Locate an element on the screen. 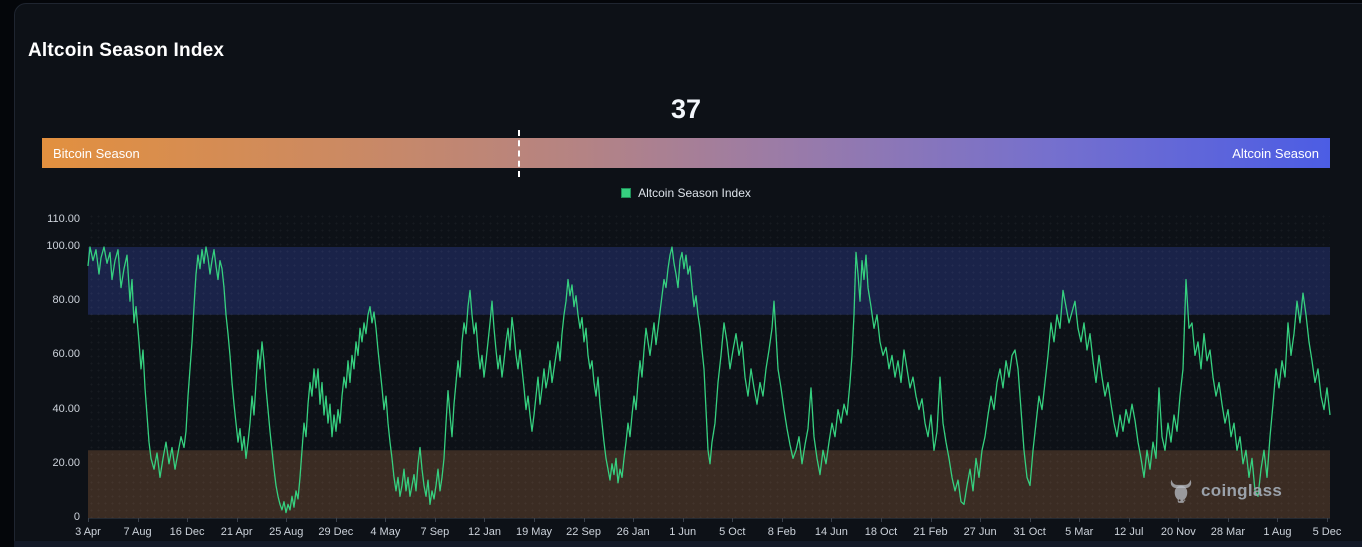  x-axis-label: 12 Jan is located at coordinates (484, 532).